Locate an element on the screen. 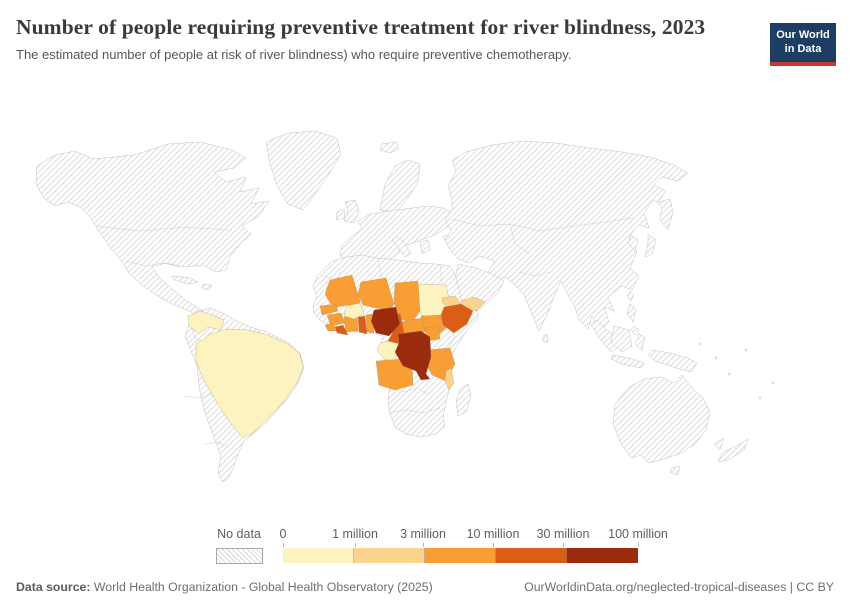  landmass-new-zealand is located at coordinates (731, 450).